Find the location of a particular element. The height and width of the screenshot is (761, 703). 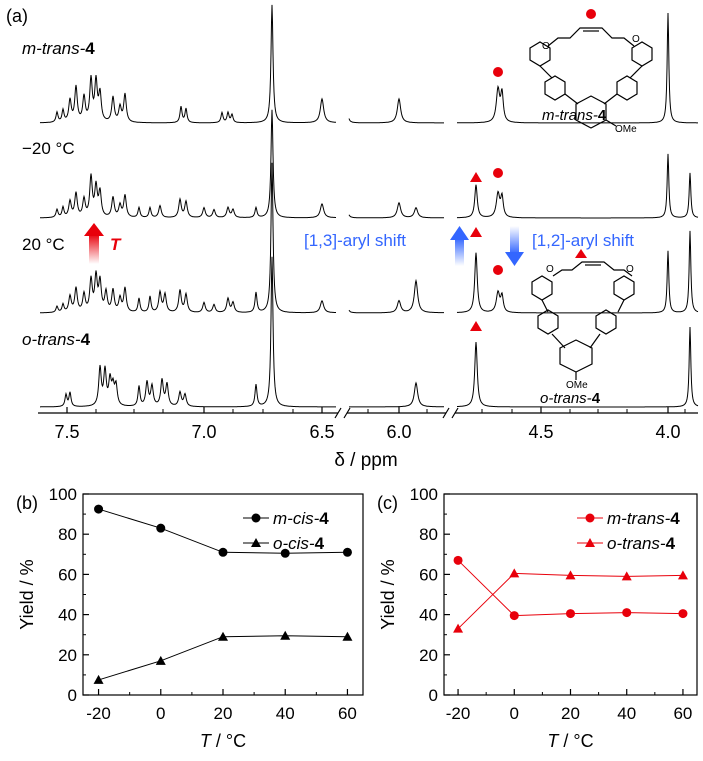

panel-a-label: (a) is located at coordinates (17, 16).